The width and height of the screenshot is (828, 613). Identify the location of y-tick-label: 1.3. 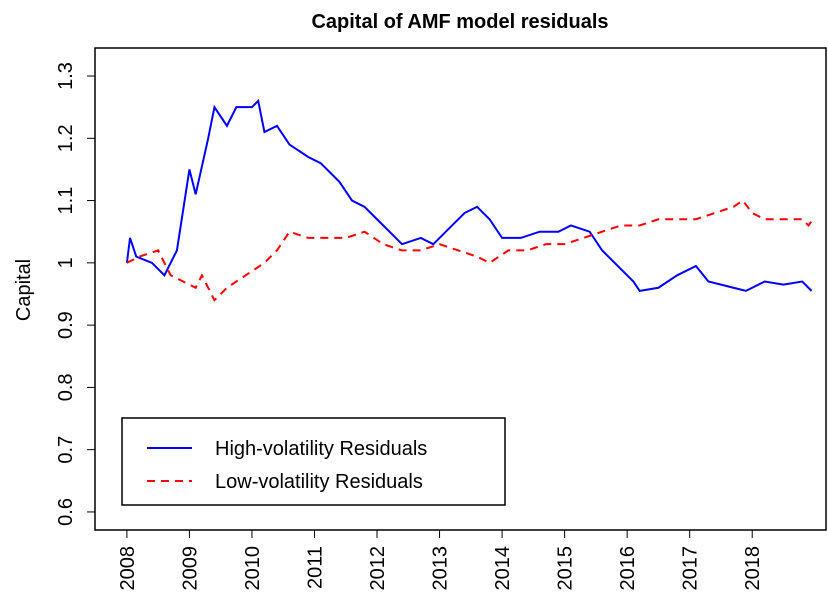
(66, 76).